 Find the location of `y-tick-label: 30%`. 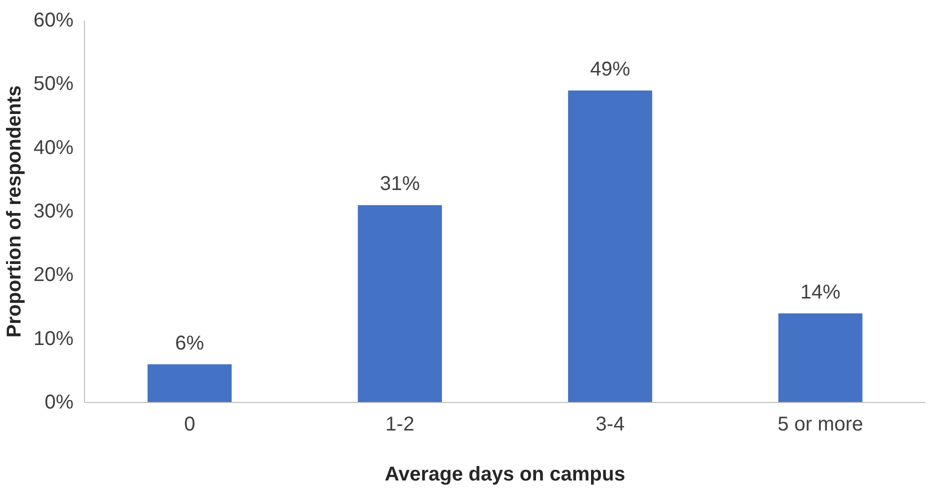

y-tick-label: 30% is located at coordinates (53, 211).